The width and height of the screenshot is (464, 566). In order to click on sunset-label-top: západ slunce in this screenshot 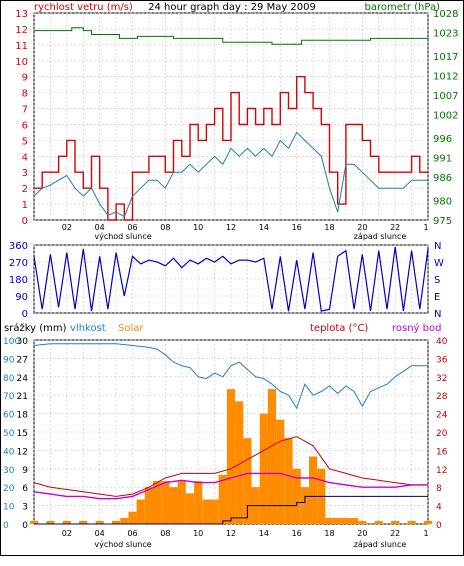, I will do `click(380, 236)`.